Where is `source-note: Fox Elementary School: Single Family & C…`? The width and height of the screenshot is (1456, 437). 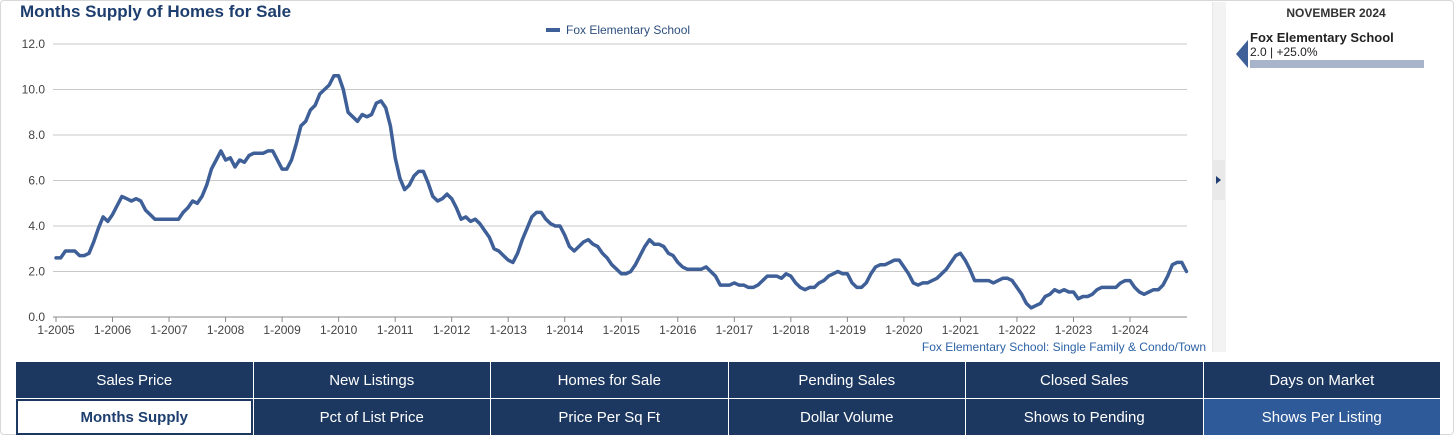 source-note: Fox Elementary School: Single Family & C… is located at coordinates (1064, 347).